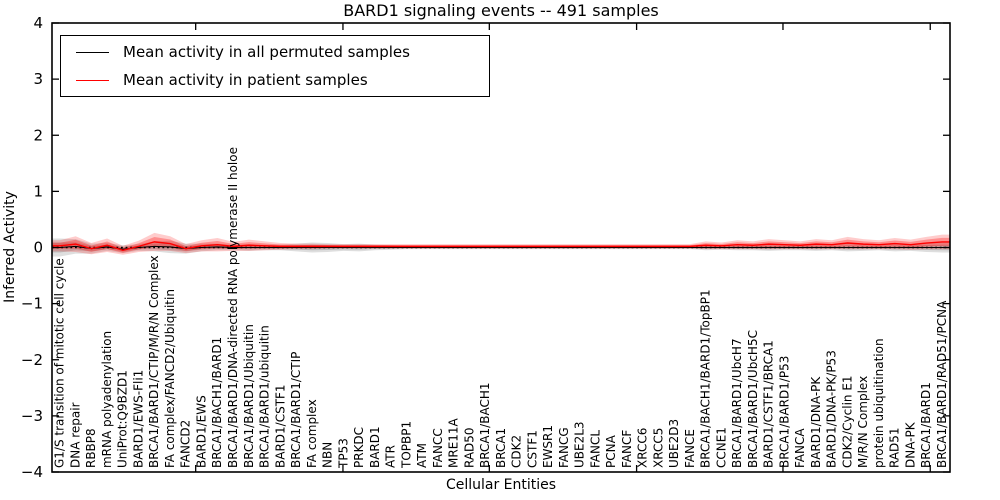 This screenshot has height=500, width=1000. What do you see at coordinates (895, 447) in the screenshot?
I see `x-category-label: RAD51` at bounding box center [895, 447].